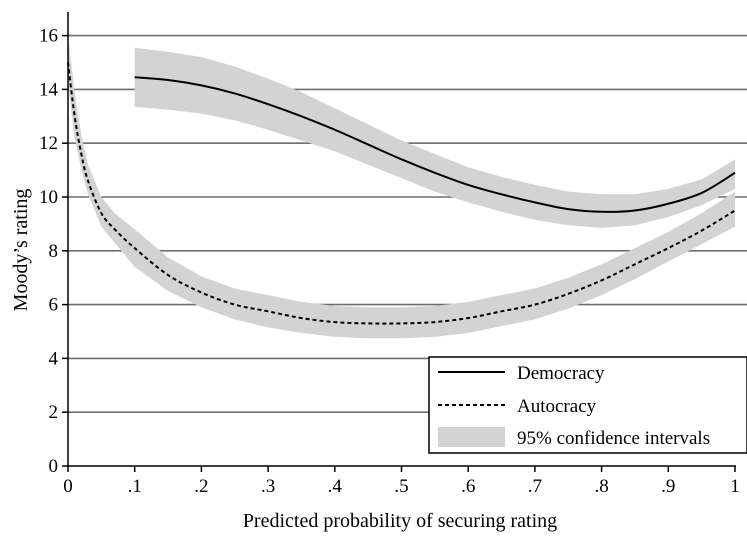 This screenshot has height=538, width=747. I want to click on legend-label-autocracy: Autocracy, so click(557, 406).